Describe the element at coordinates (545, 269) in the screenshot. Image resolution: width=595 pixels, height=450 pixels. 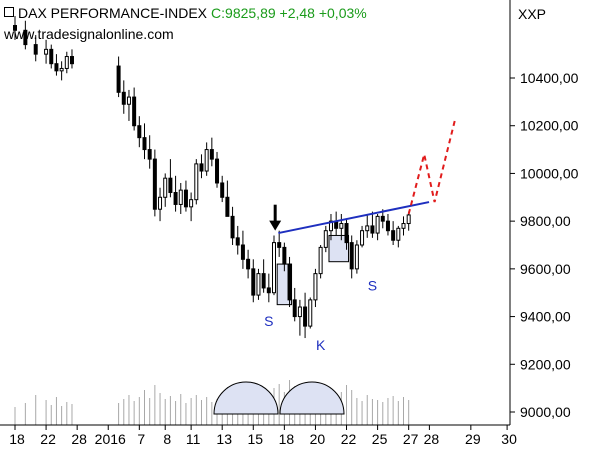
I see `y-tick-label: 9600,00` at that location.